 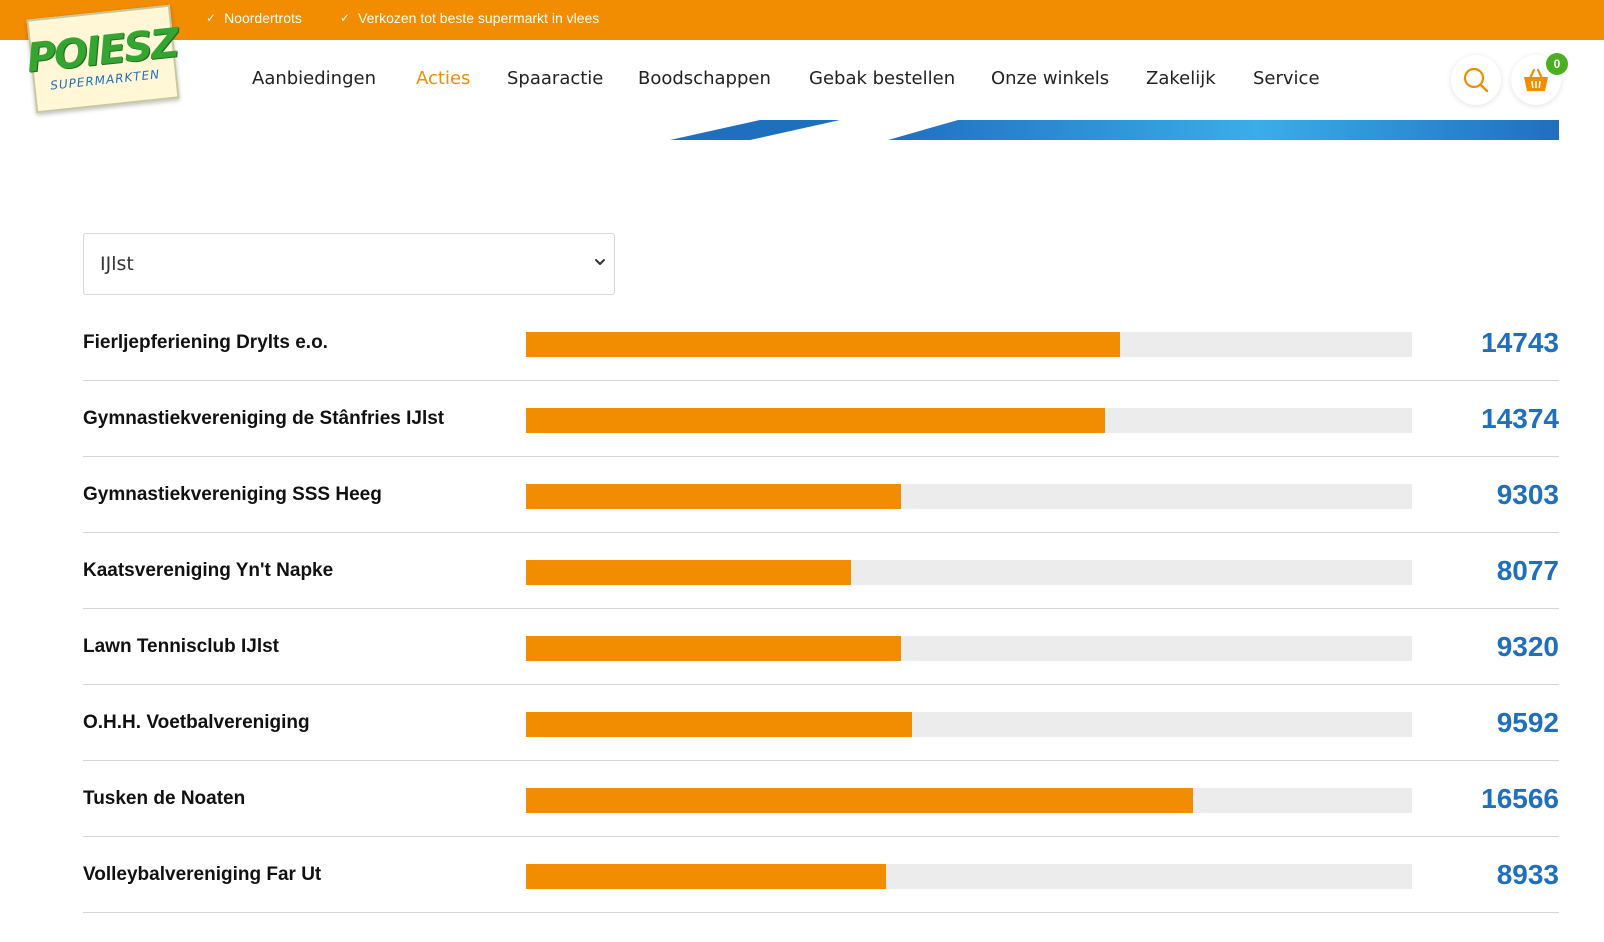 I want to click on club-name: Gymnastiekvereniging de Stânfries IJlst, so click(x=264, y=418).